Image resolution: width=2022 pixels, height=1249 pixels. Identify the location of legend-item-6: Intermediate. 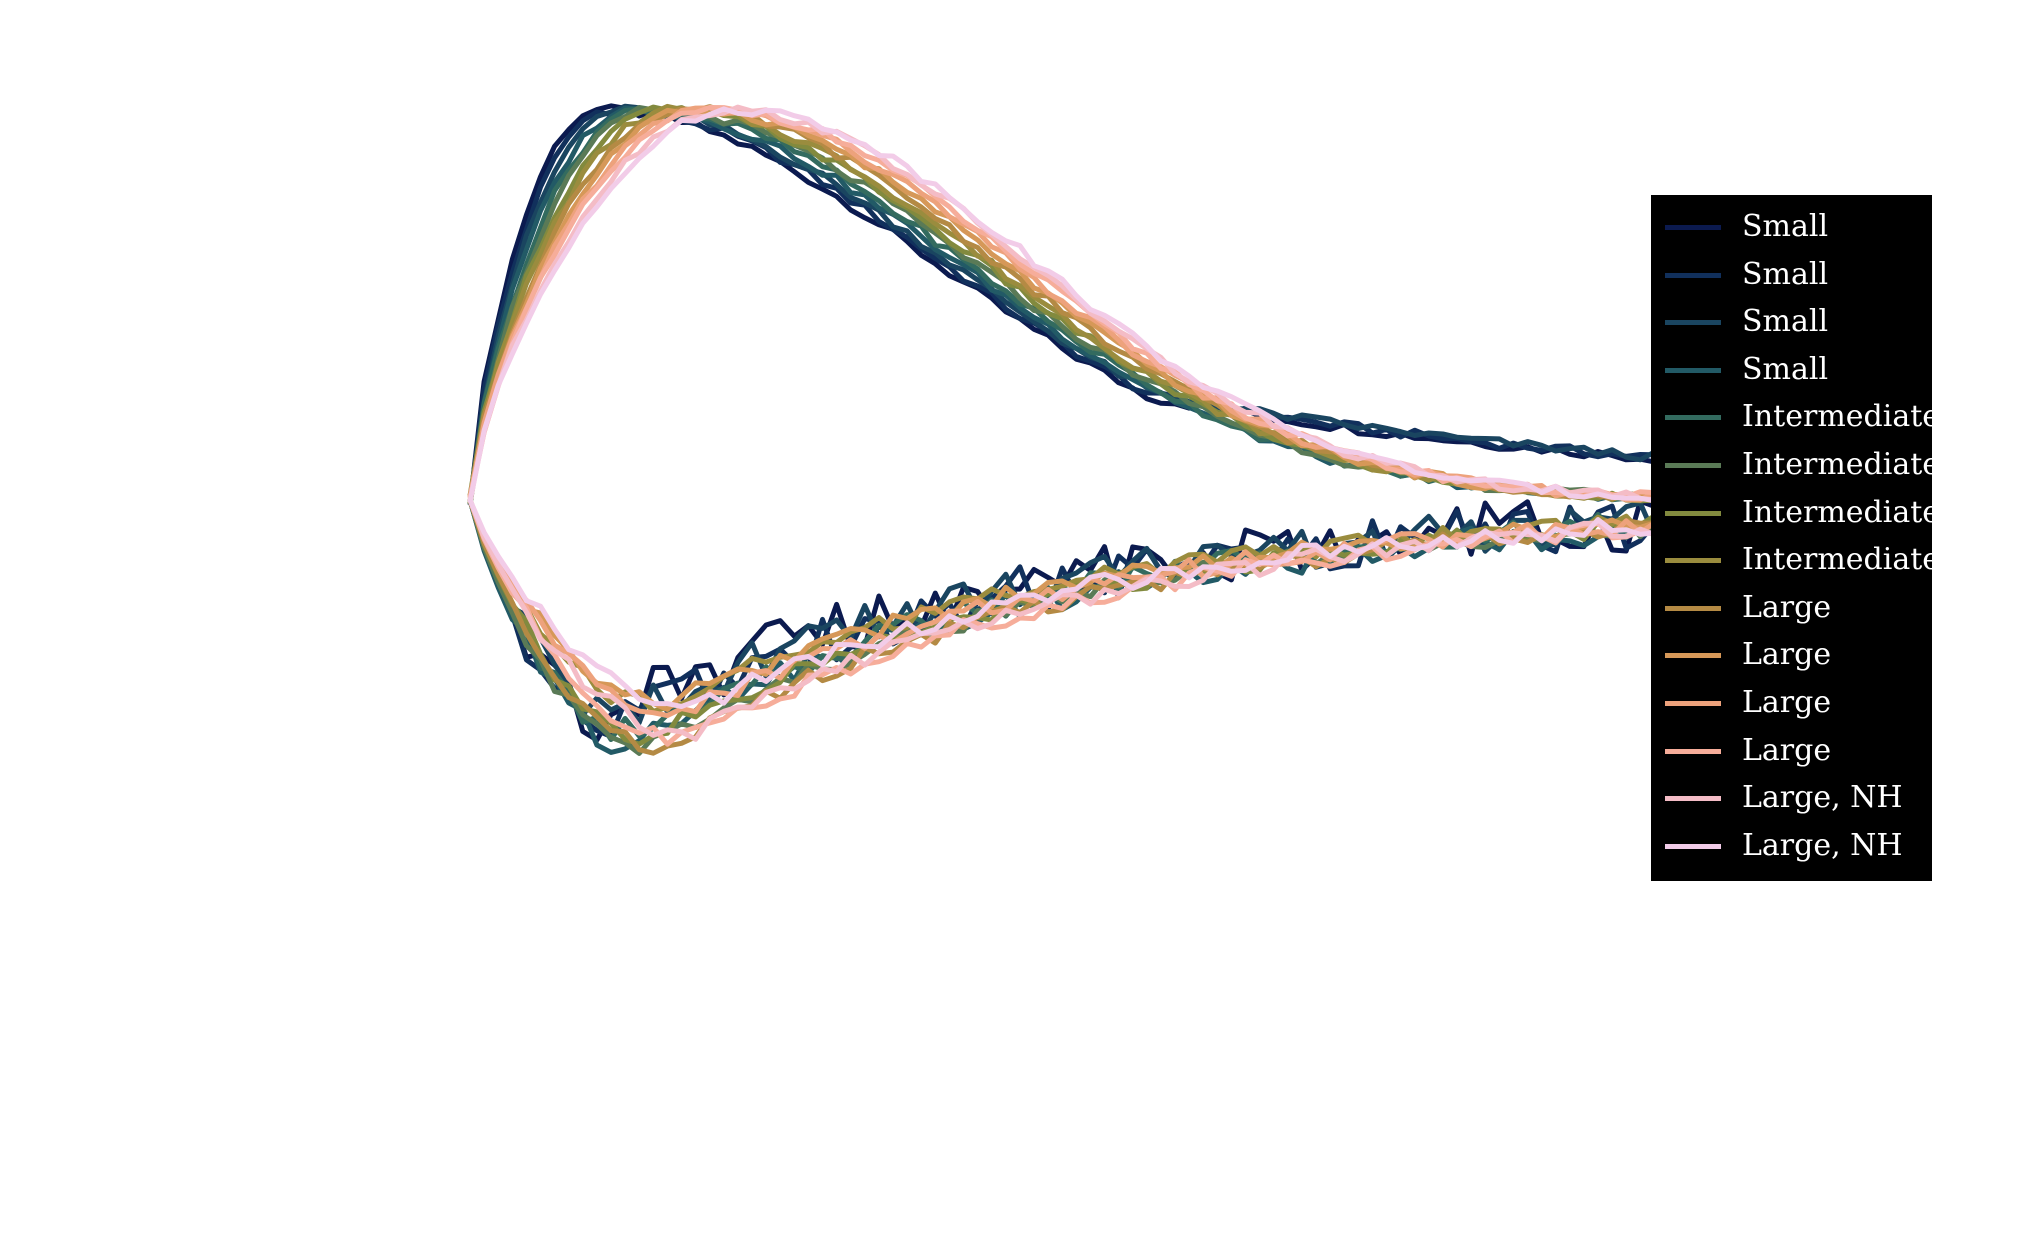
(1795, 465).